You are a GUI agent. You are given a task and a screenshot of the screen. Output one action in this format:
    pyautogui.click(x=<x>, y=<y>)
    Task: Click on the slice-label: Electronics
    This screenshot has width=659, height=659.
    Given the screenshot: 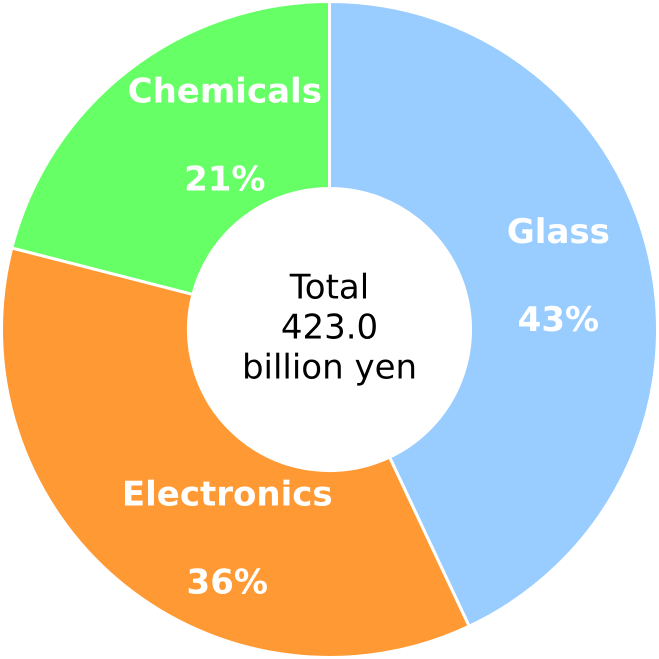 What is the action you would take?
    pyautogui.click(x=227, y=494)
    